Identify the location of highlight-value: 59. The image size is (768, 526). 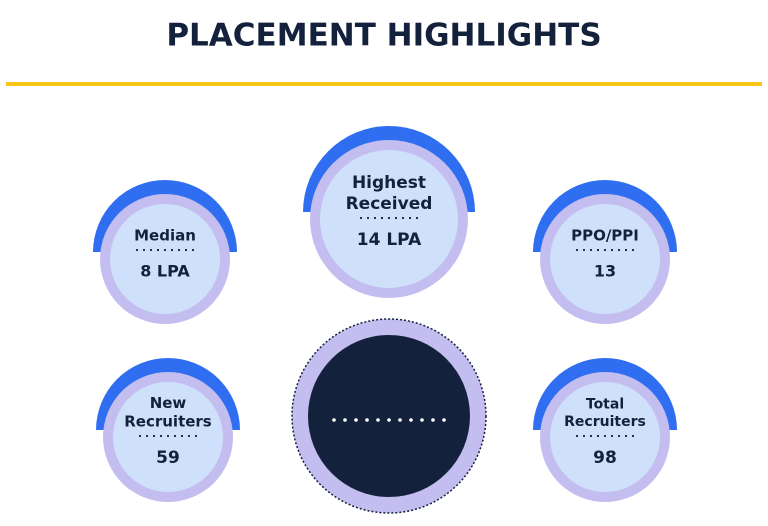
(168, 458).